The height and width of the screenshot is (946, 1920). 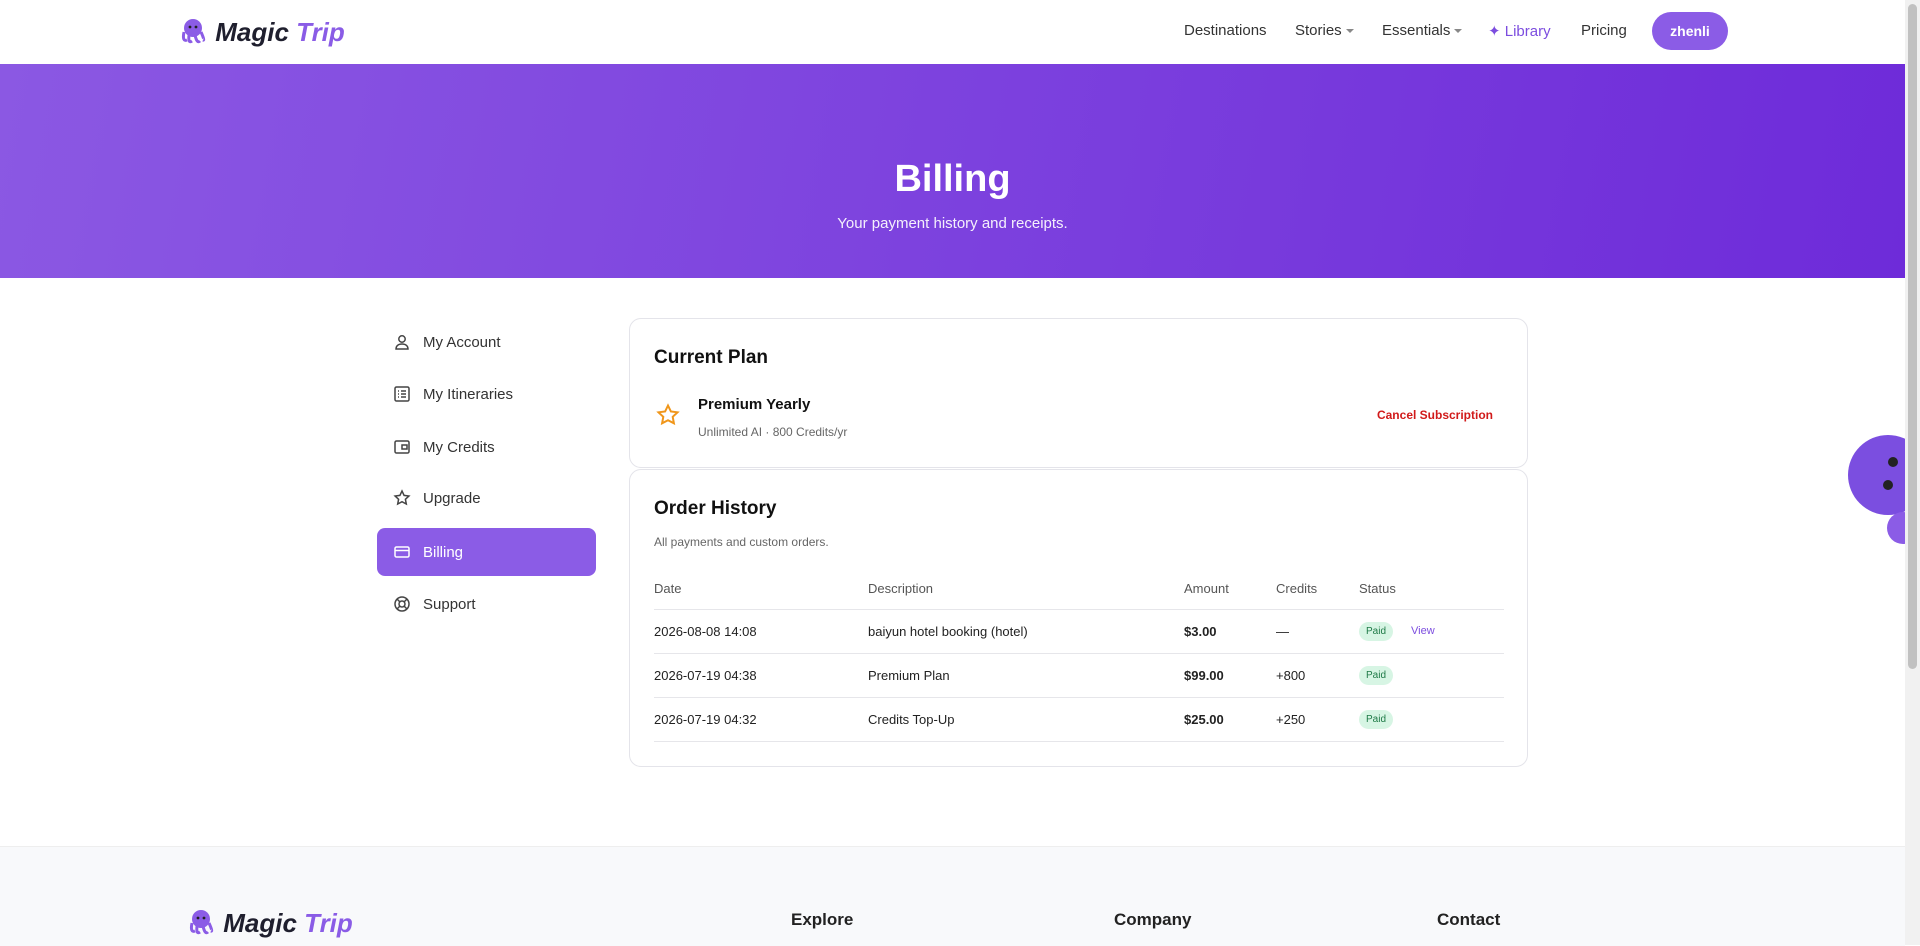 What do you see at coordinates (901, 588) in the screenshot?
I see `table-header: Description` at bounding box center [901, 588].